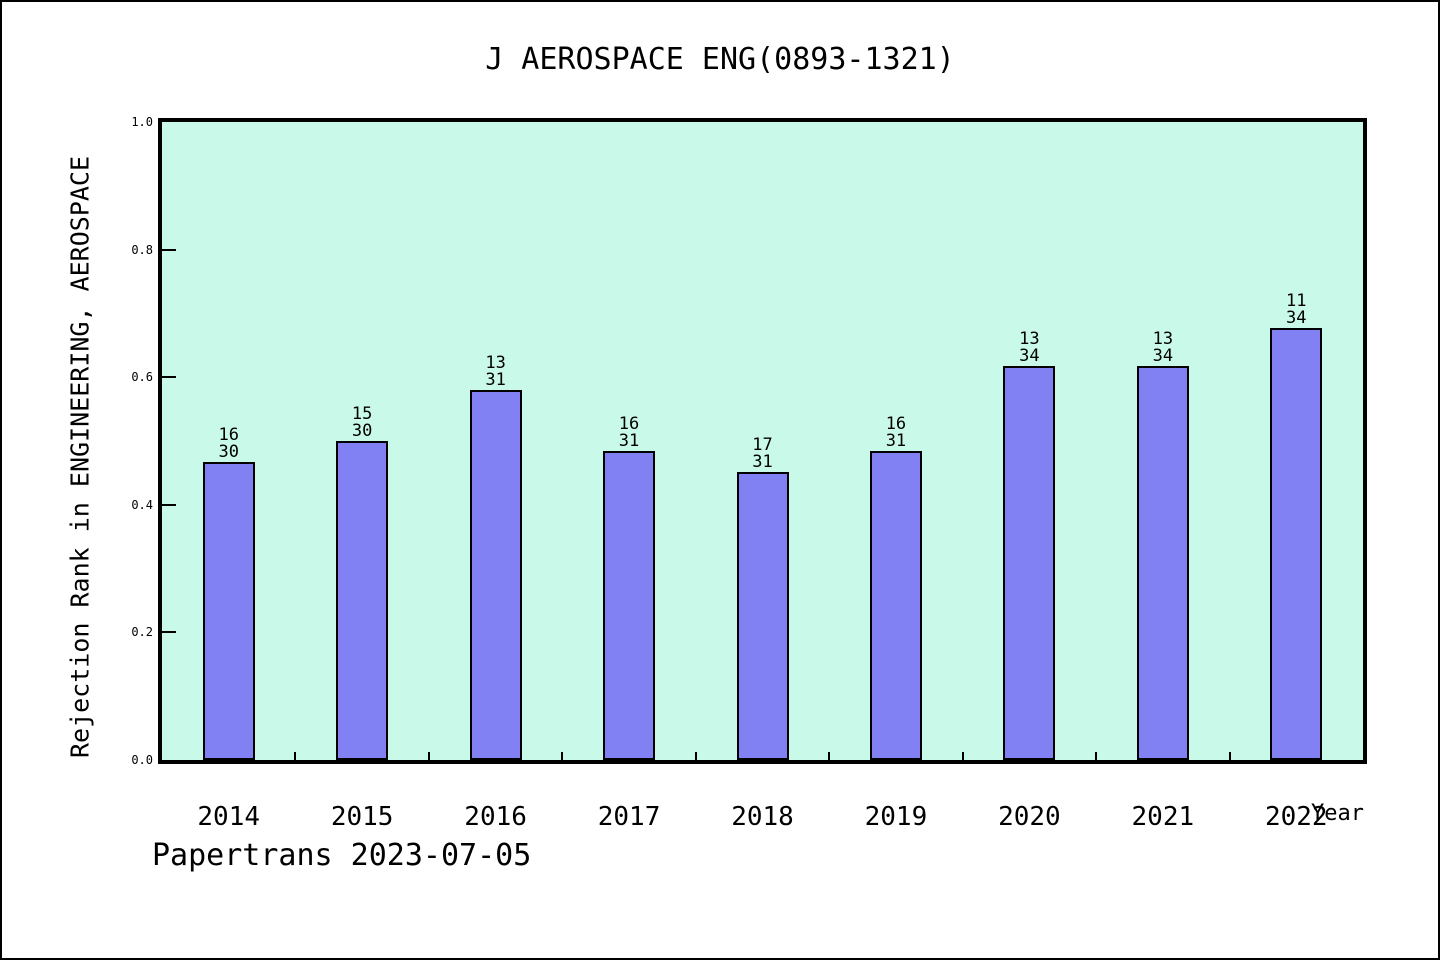 Image resolution: width=1440 pixels, height=960 pixels. What do you see at coordinates (142, 377) in the screenshot?
I see `y-tick-label: 0.6` at bounding box center [142, 377].